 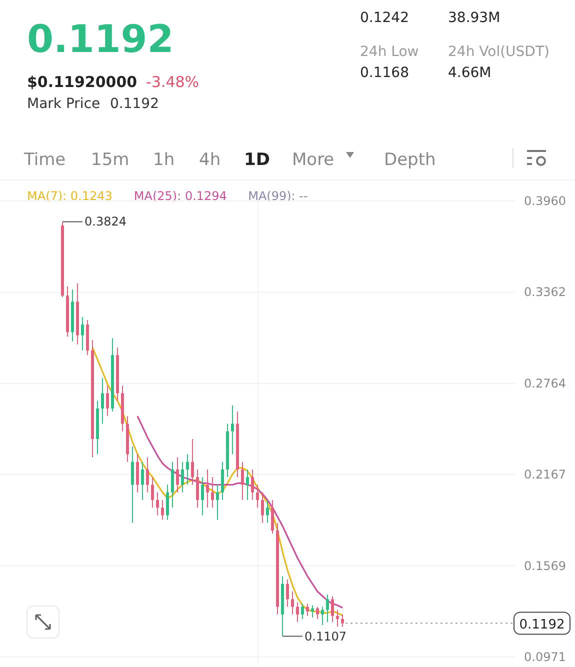 What do you see at coordinates (63, 104) in the screenshot?
I see `text: Mark Price` at bounding box center [63, 104].